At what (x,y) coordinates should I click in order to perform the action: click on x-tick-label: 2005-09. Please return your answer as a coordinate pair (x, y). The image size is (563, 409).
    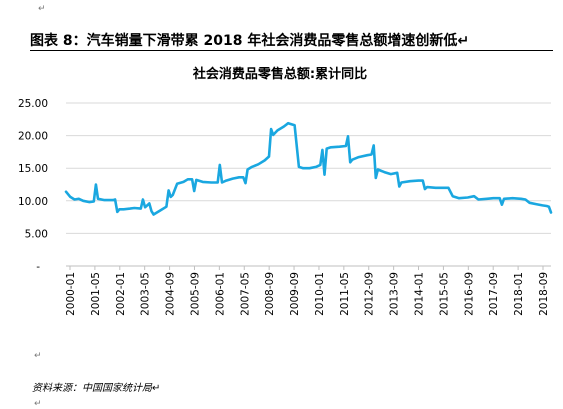
    Looking at the image, I should click on (195, 294).